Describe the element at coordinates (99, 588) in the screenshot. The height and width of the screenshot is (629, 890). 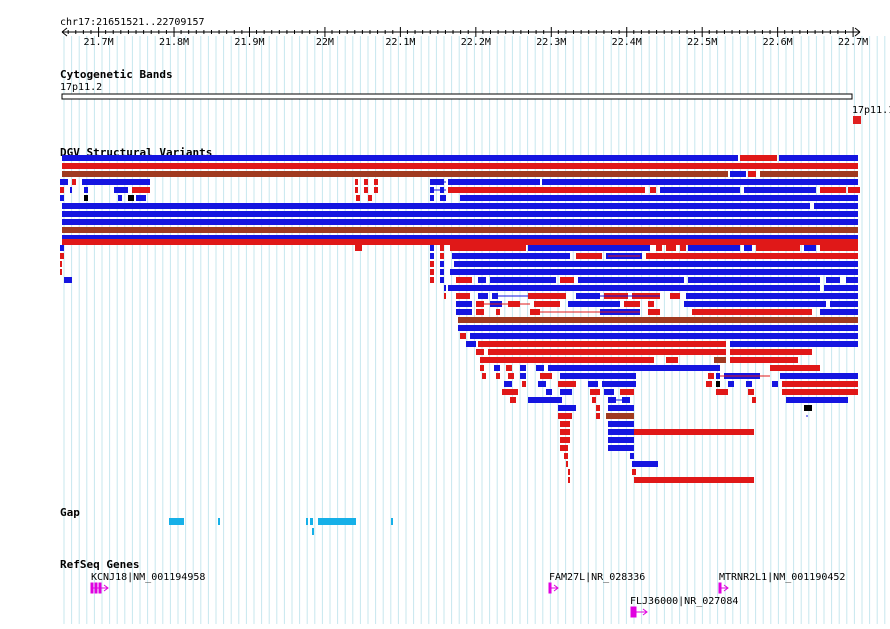
I see `gene-model-kcnj18` at that location.